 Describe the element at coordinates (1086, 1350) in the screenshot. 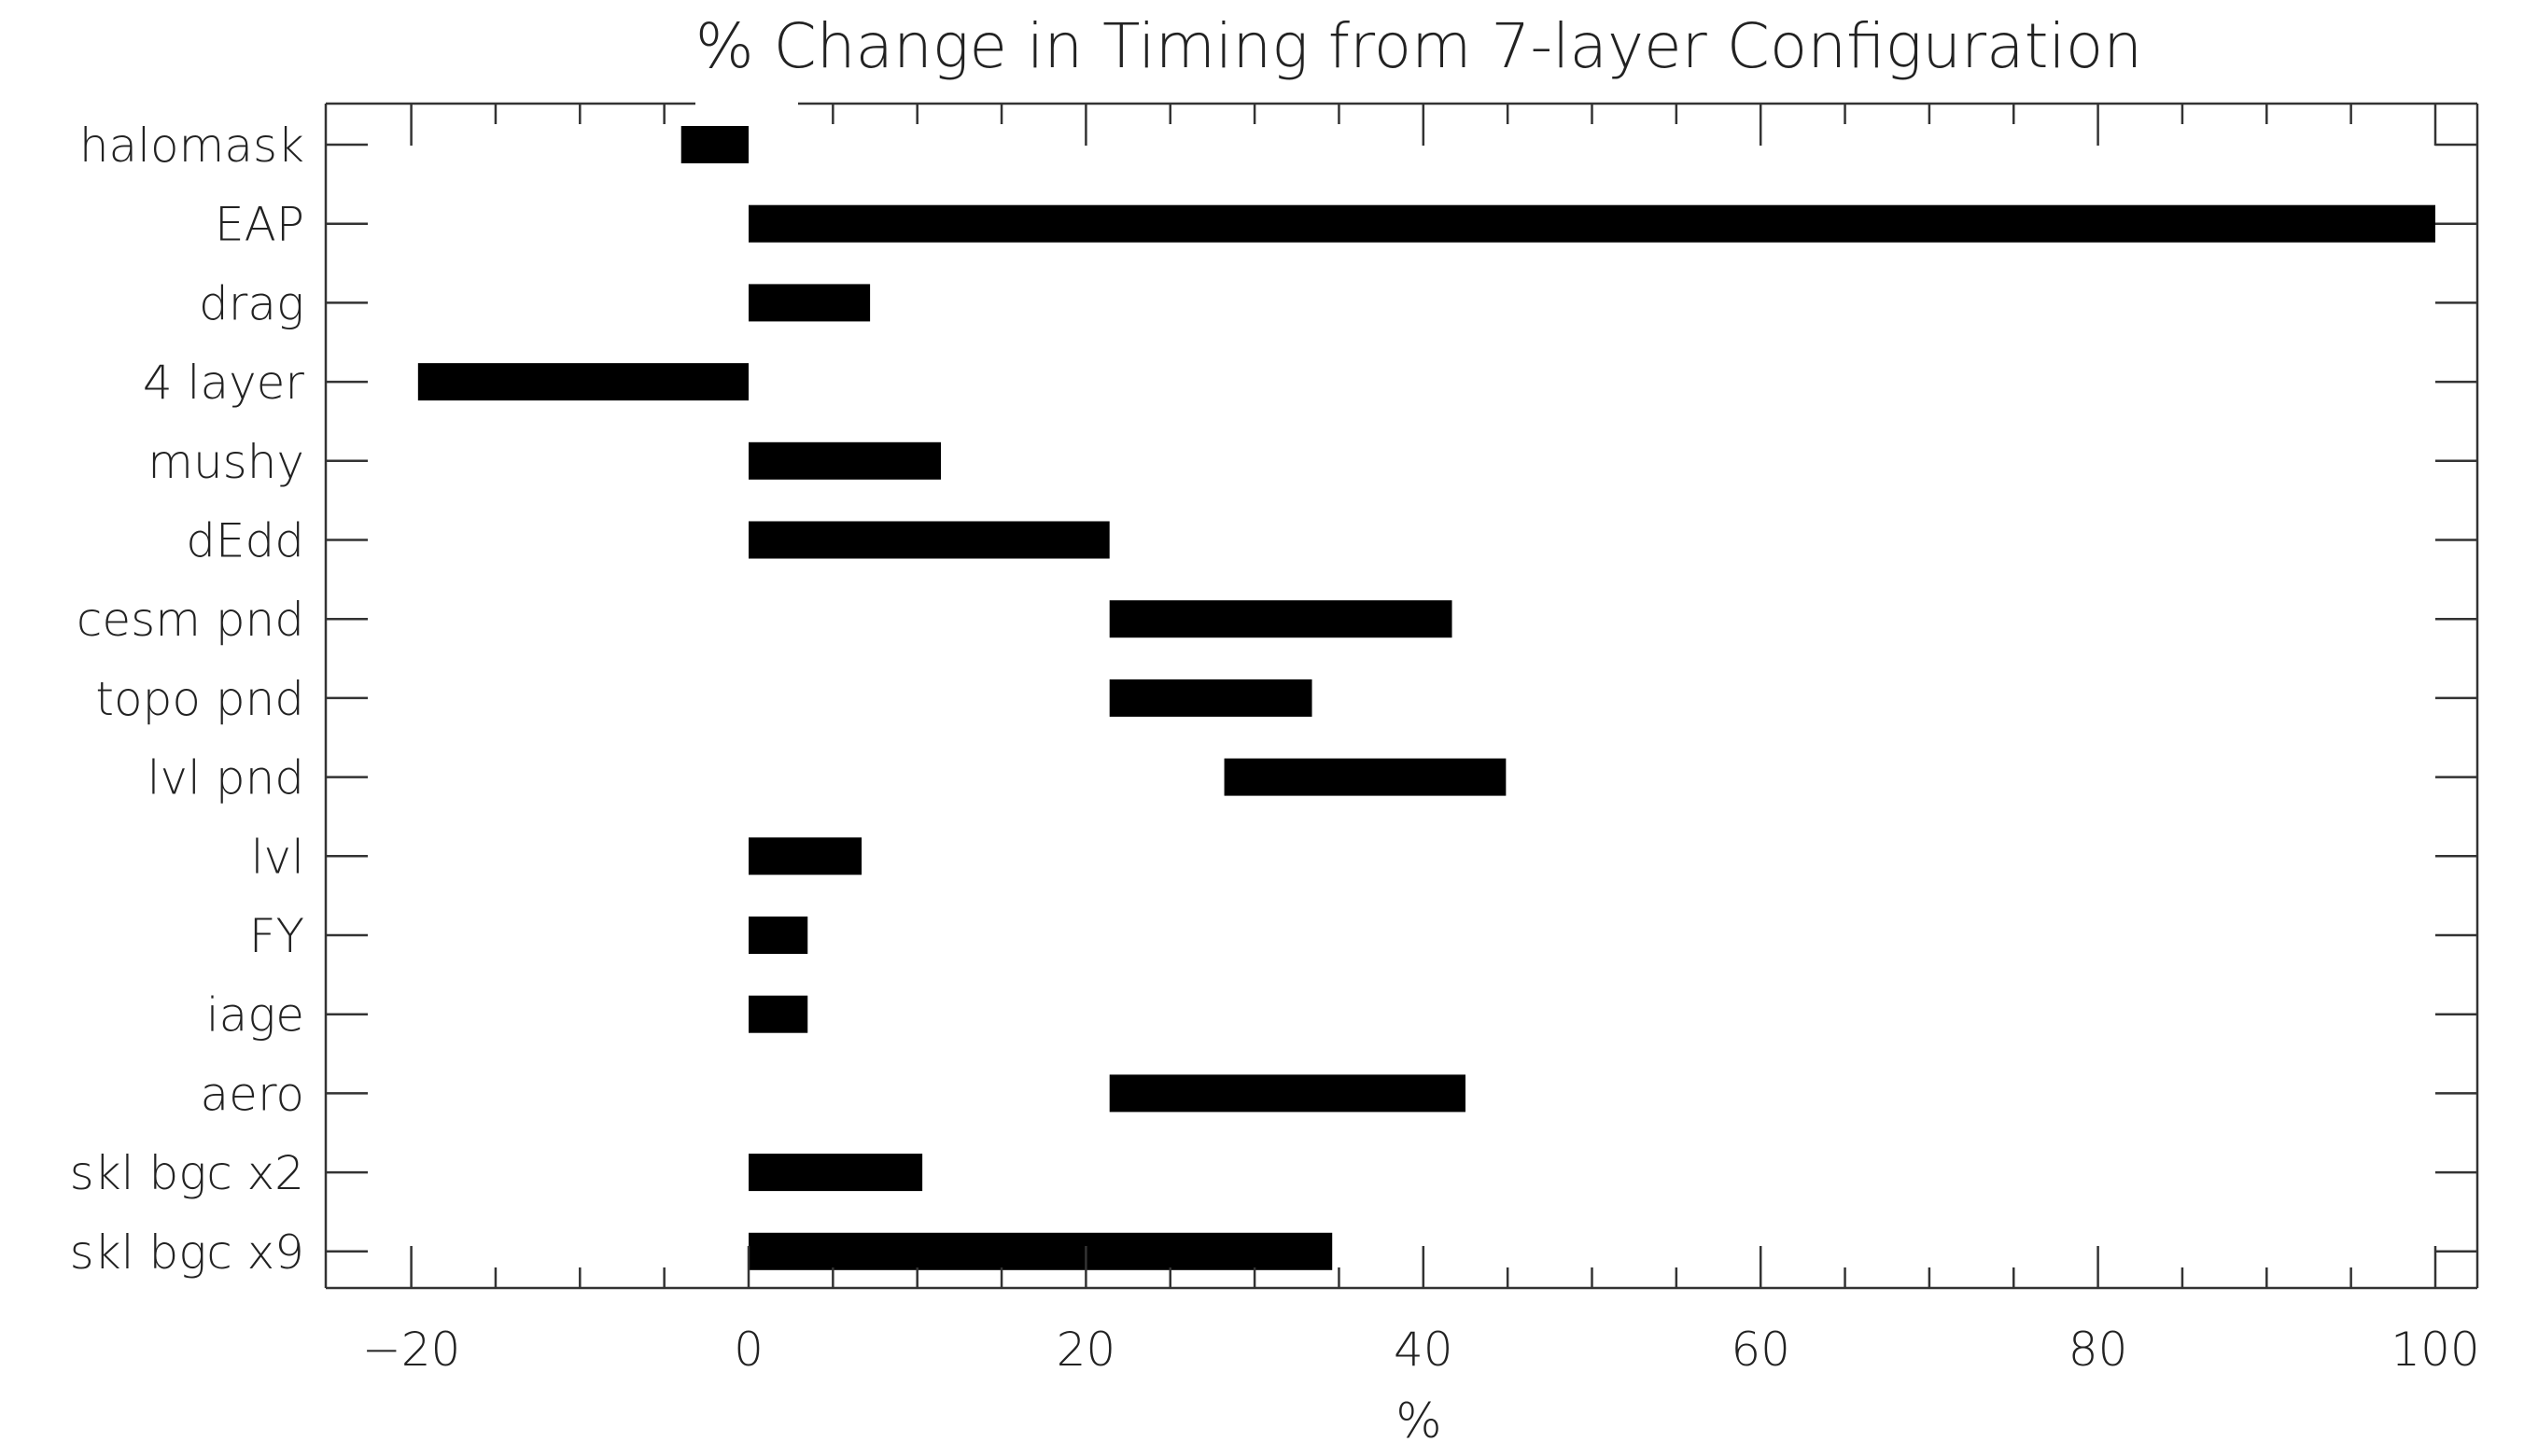

I see `x-tick-label: 20` at that location.